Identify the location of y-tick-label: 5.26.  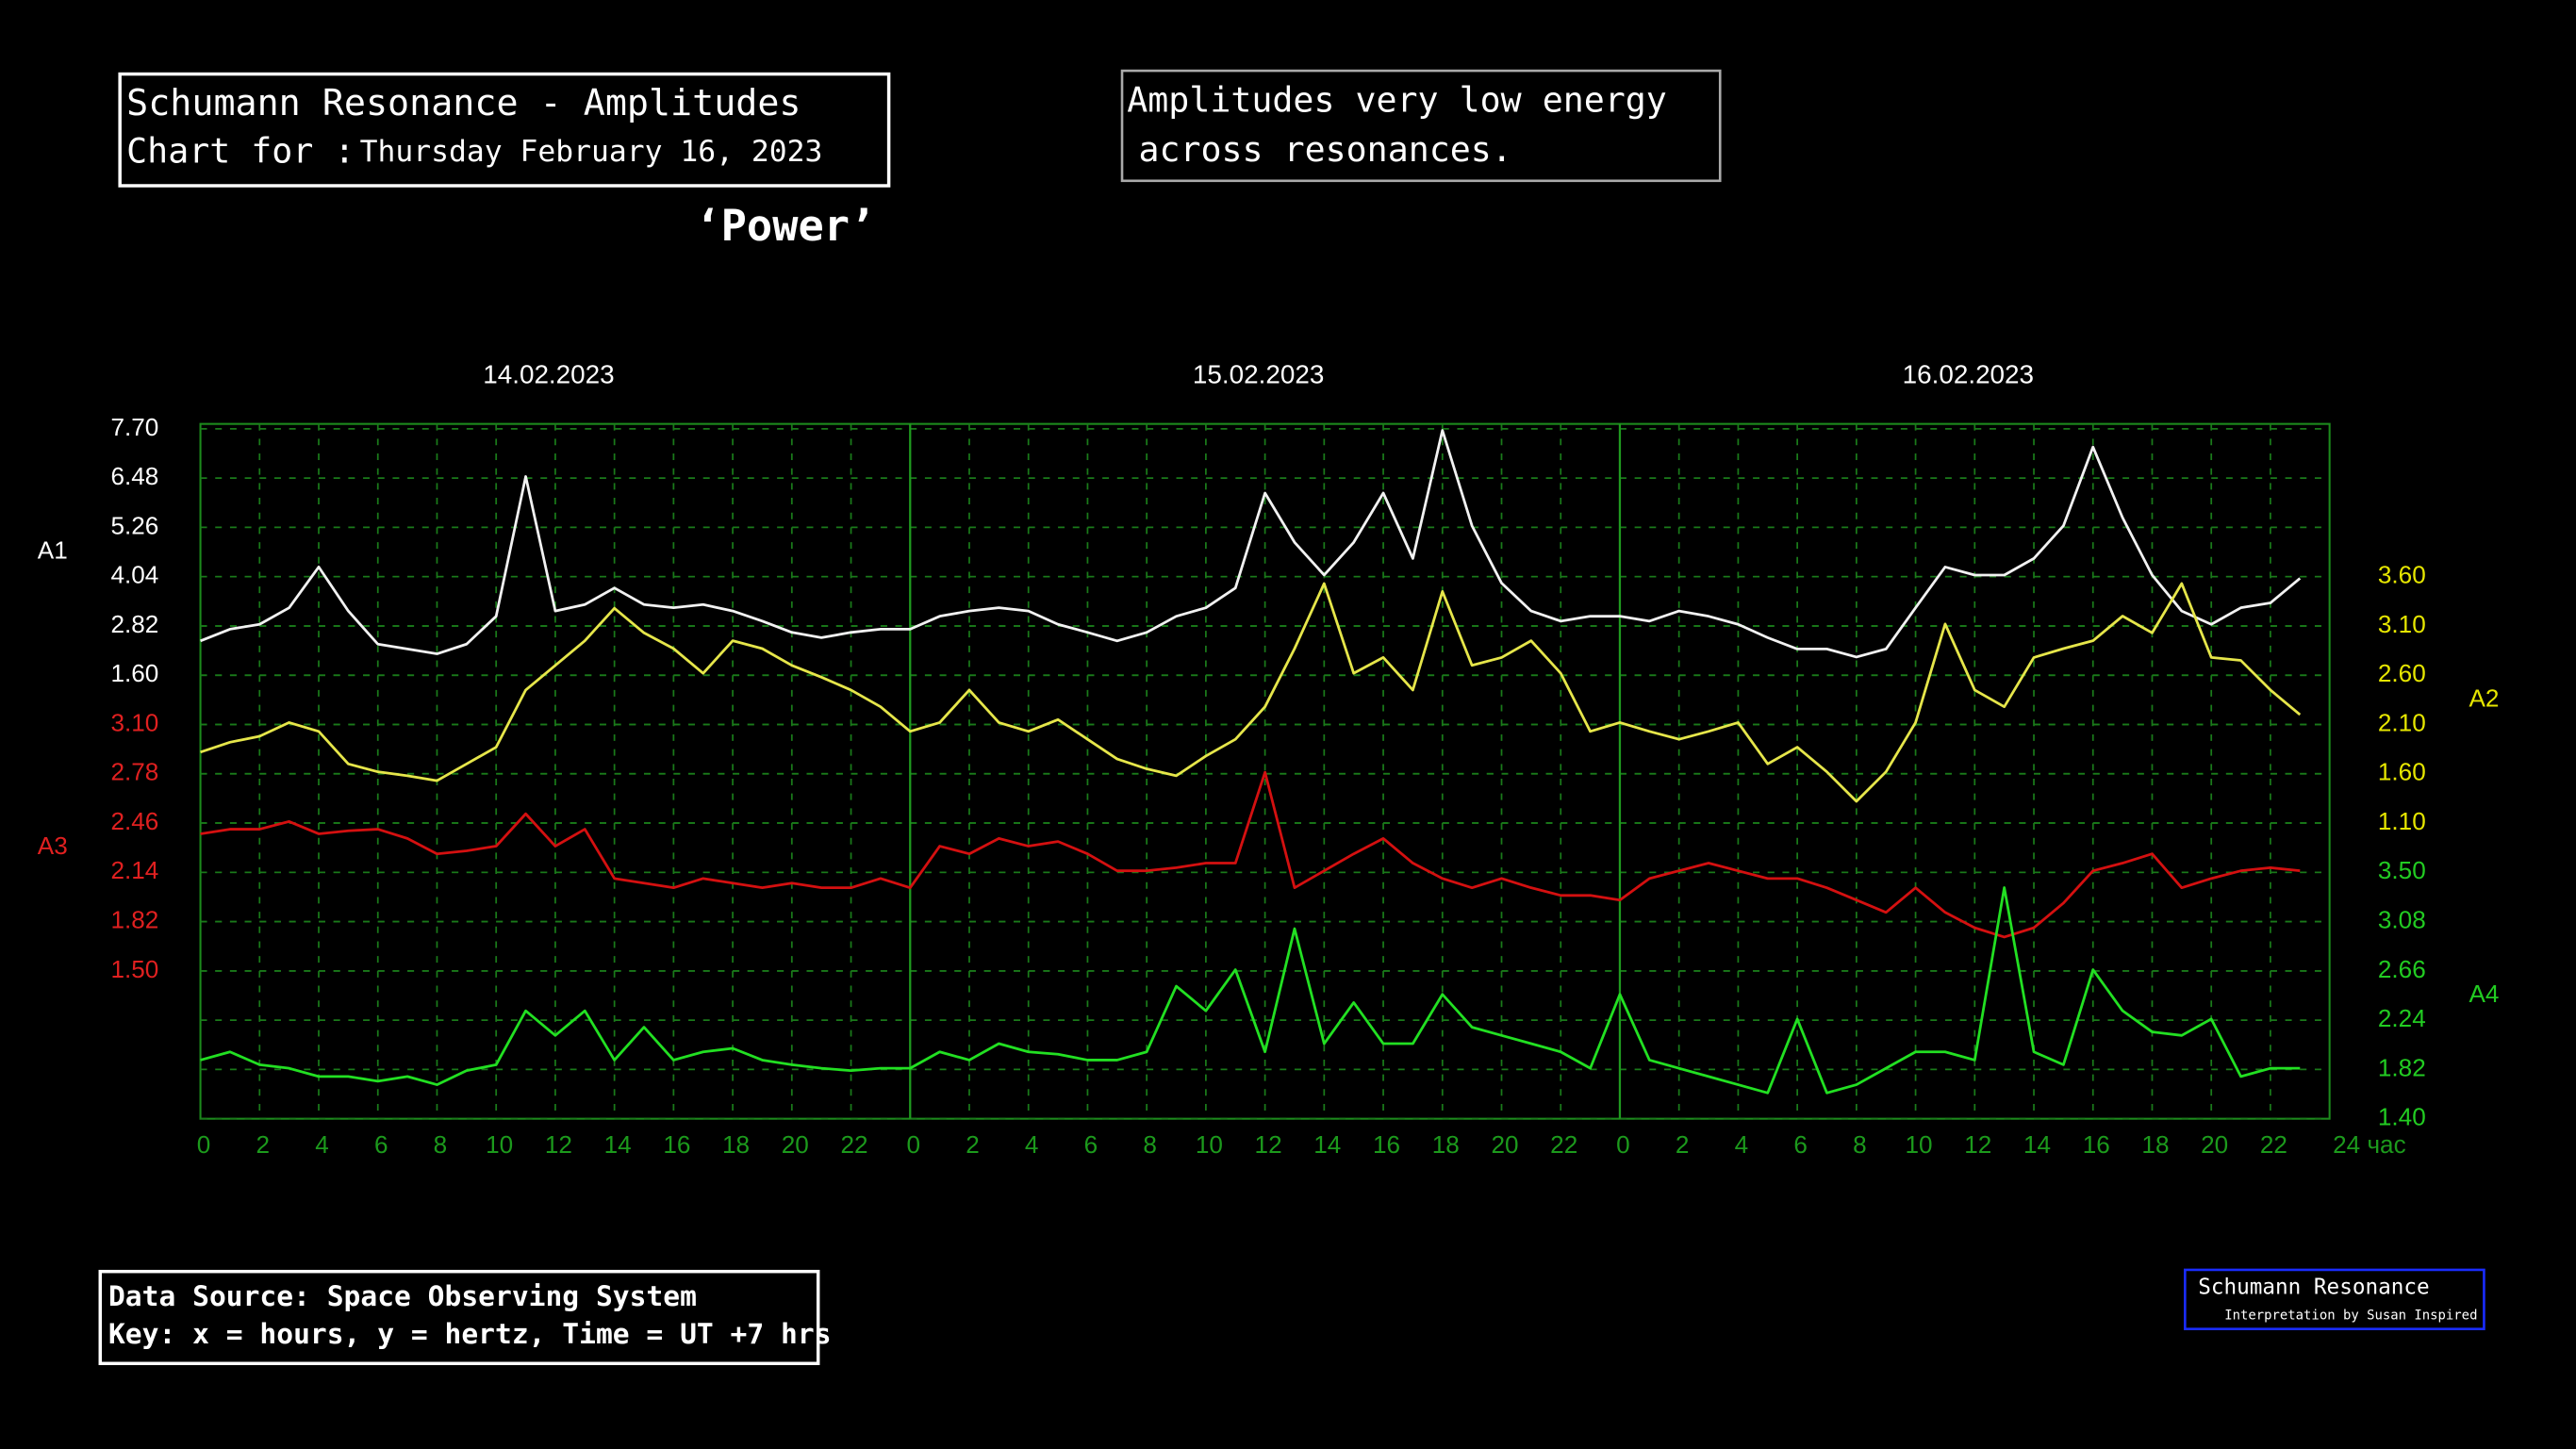
(134, 525).